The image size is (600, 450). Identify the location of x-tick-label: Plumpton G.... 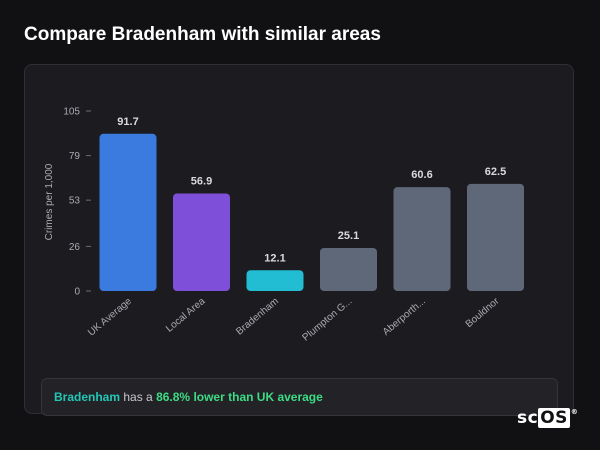
(328, 320).